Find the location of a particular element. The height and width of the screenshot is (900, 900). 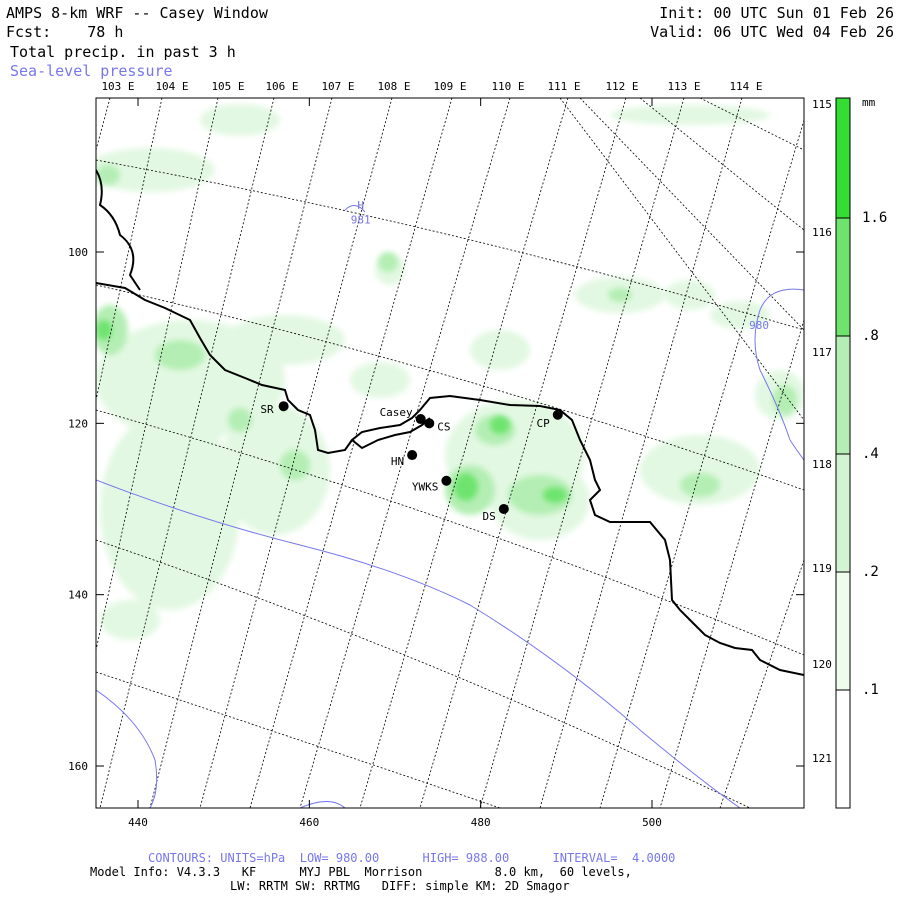

lon-label: 105 E is located at coordinates (227, 86).